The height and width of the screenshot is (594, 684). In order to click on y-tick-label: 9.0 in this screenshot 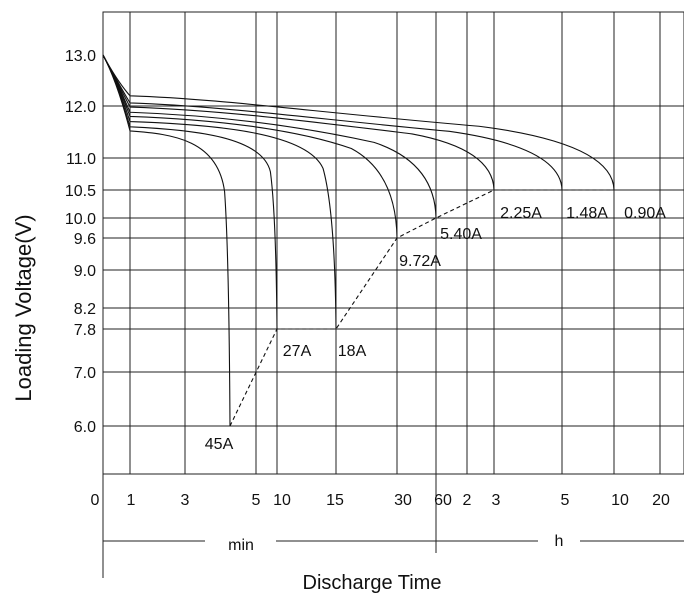, I will do `click(85, 271)`.